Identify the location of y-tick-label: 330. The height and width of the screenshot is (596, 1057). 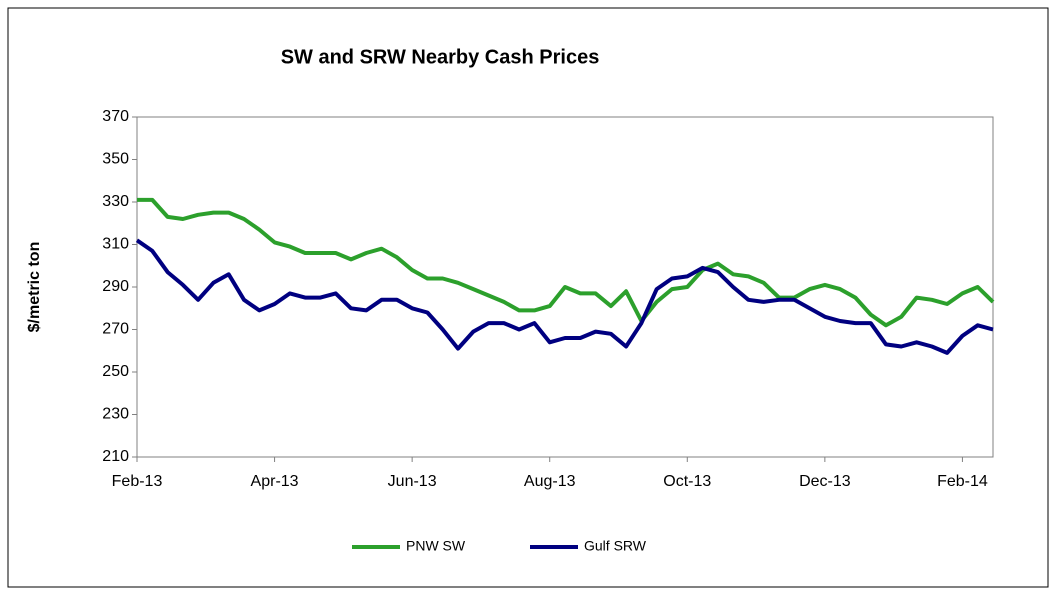
(115, 201).